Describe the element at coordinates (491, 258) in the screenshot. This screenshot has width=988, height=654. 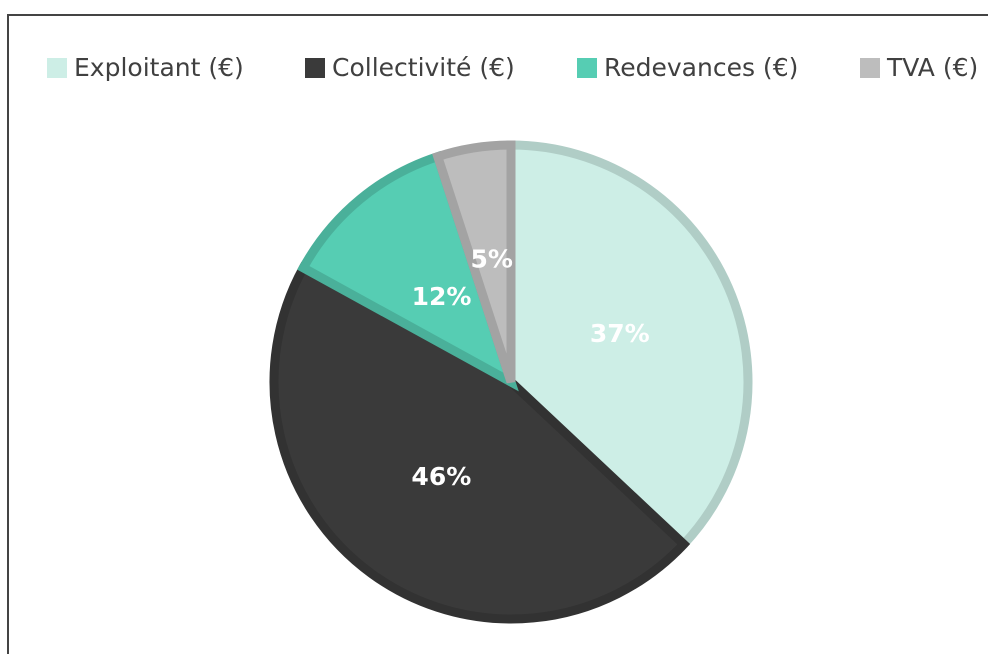
I see `data-label: 5%` at that location.